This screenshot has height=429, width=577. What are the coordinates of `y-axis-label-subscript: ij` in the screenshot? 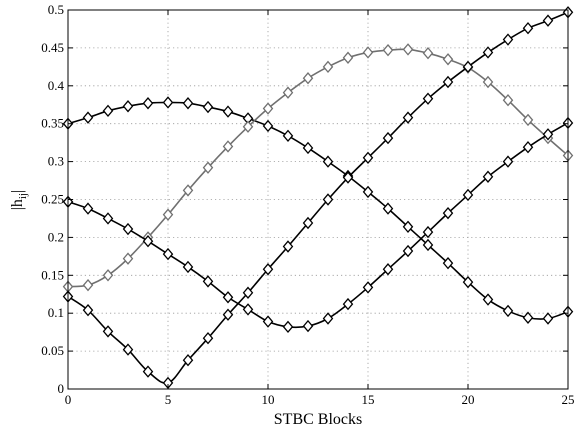 It's located at (23, 196).